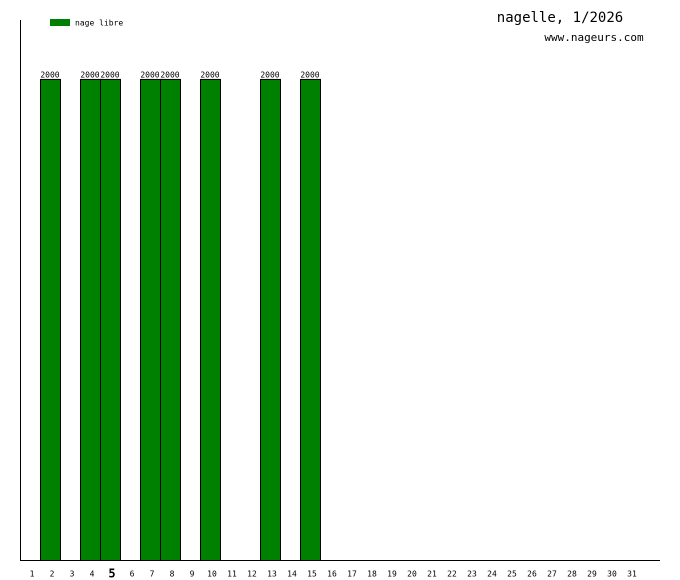 The height and width of the screenshot is (580, 680). What do you see at coordinates (272, 574) in the screenshot?
I see `x-tick-label: 13` at bounding box center [272, 574].